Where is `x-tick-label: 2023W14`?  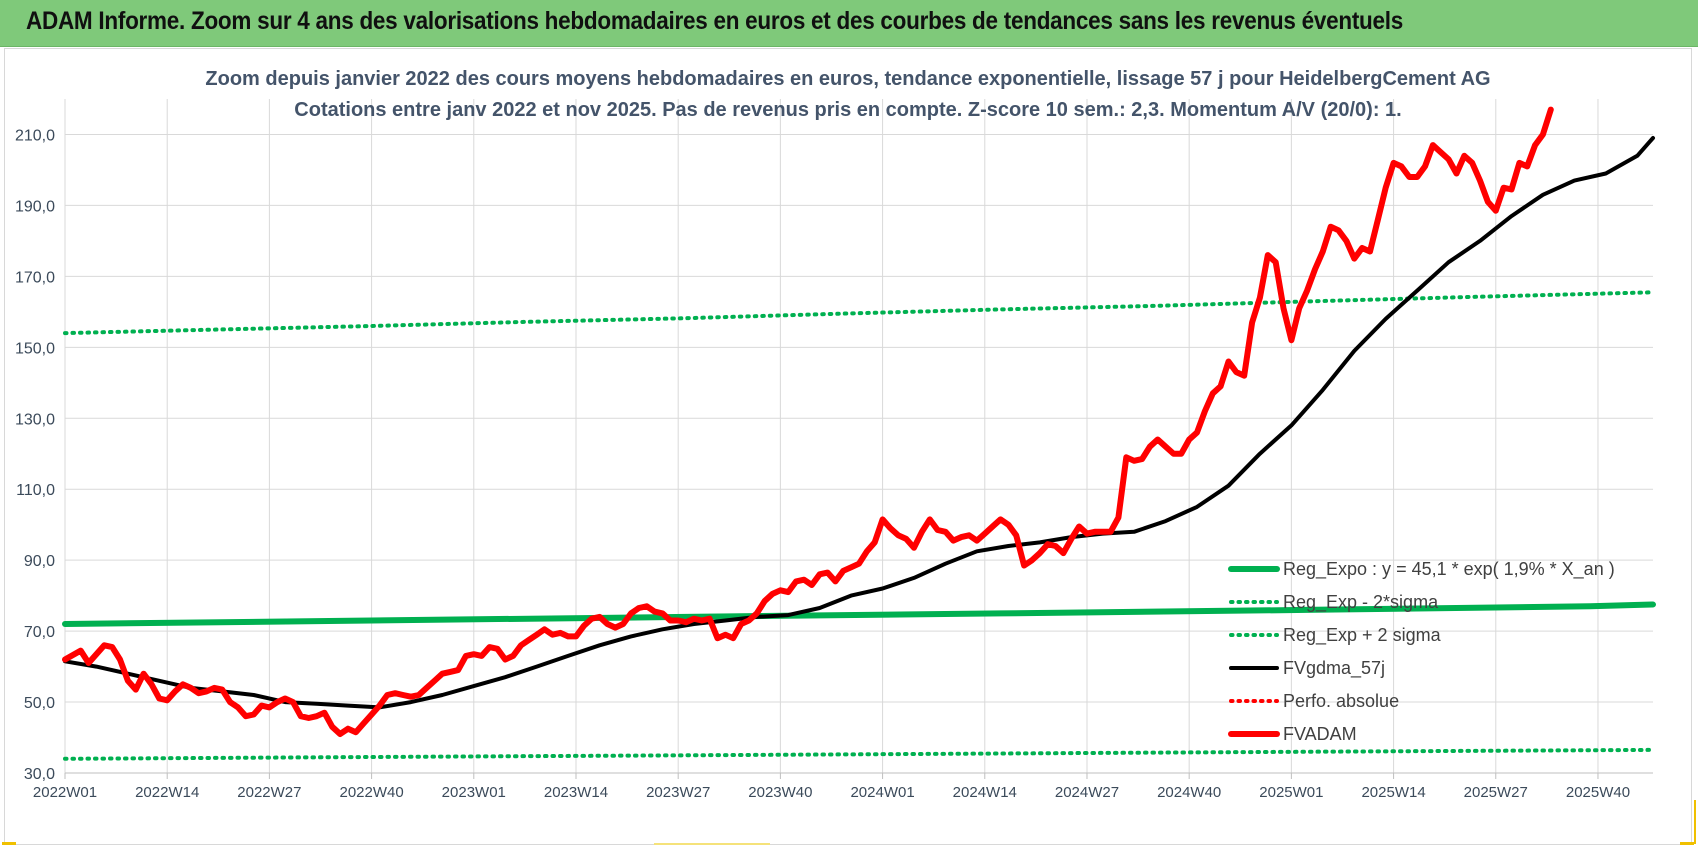
x-tick-label: 2023W14 is located at coordinates (576, 792).